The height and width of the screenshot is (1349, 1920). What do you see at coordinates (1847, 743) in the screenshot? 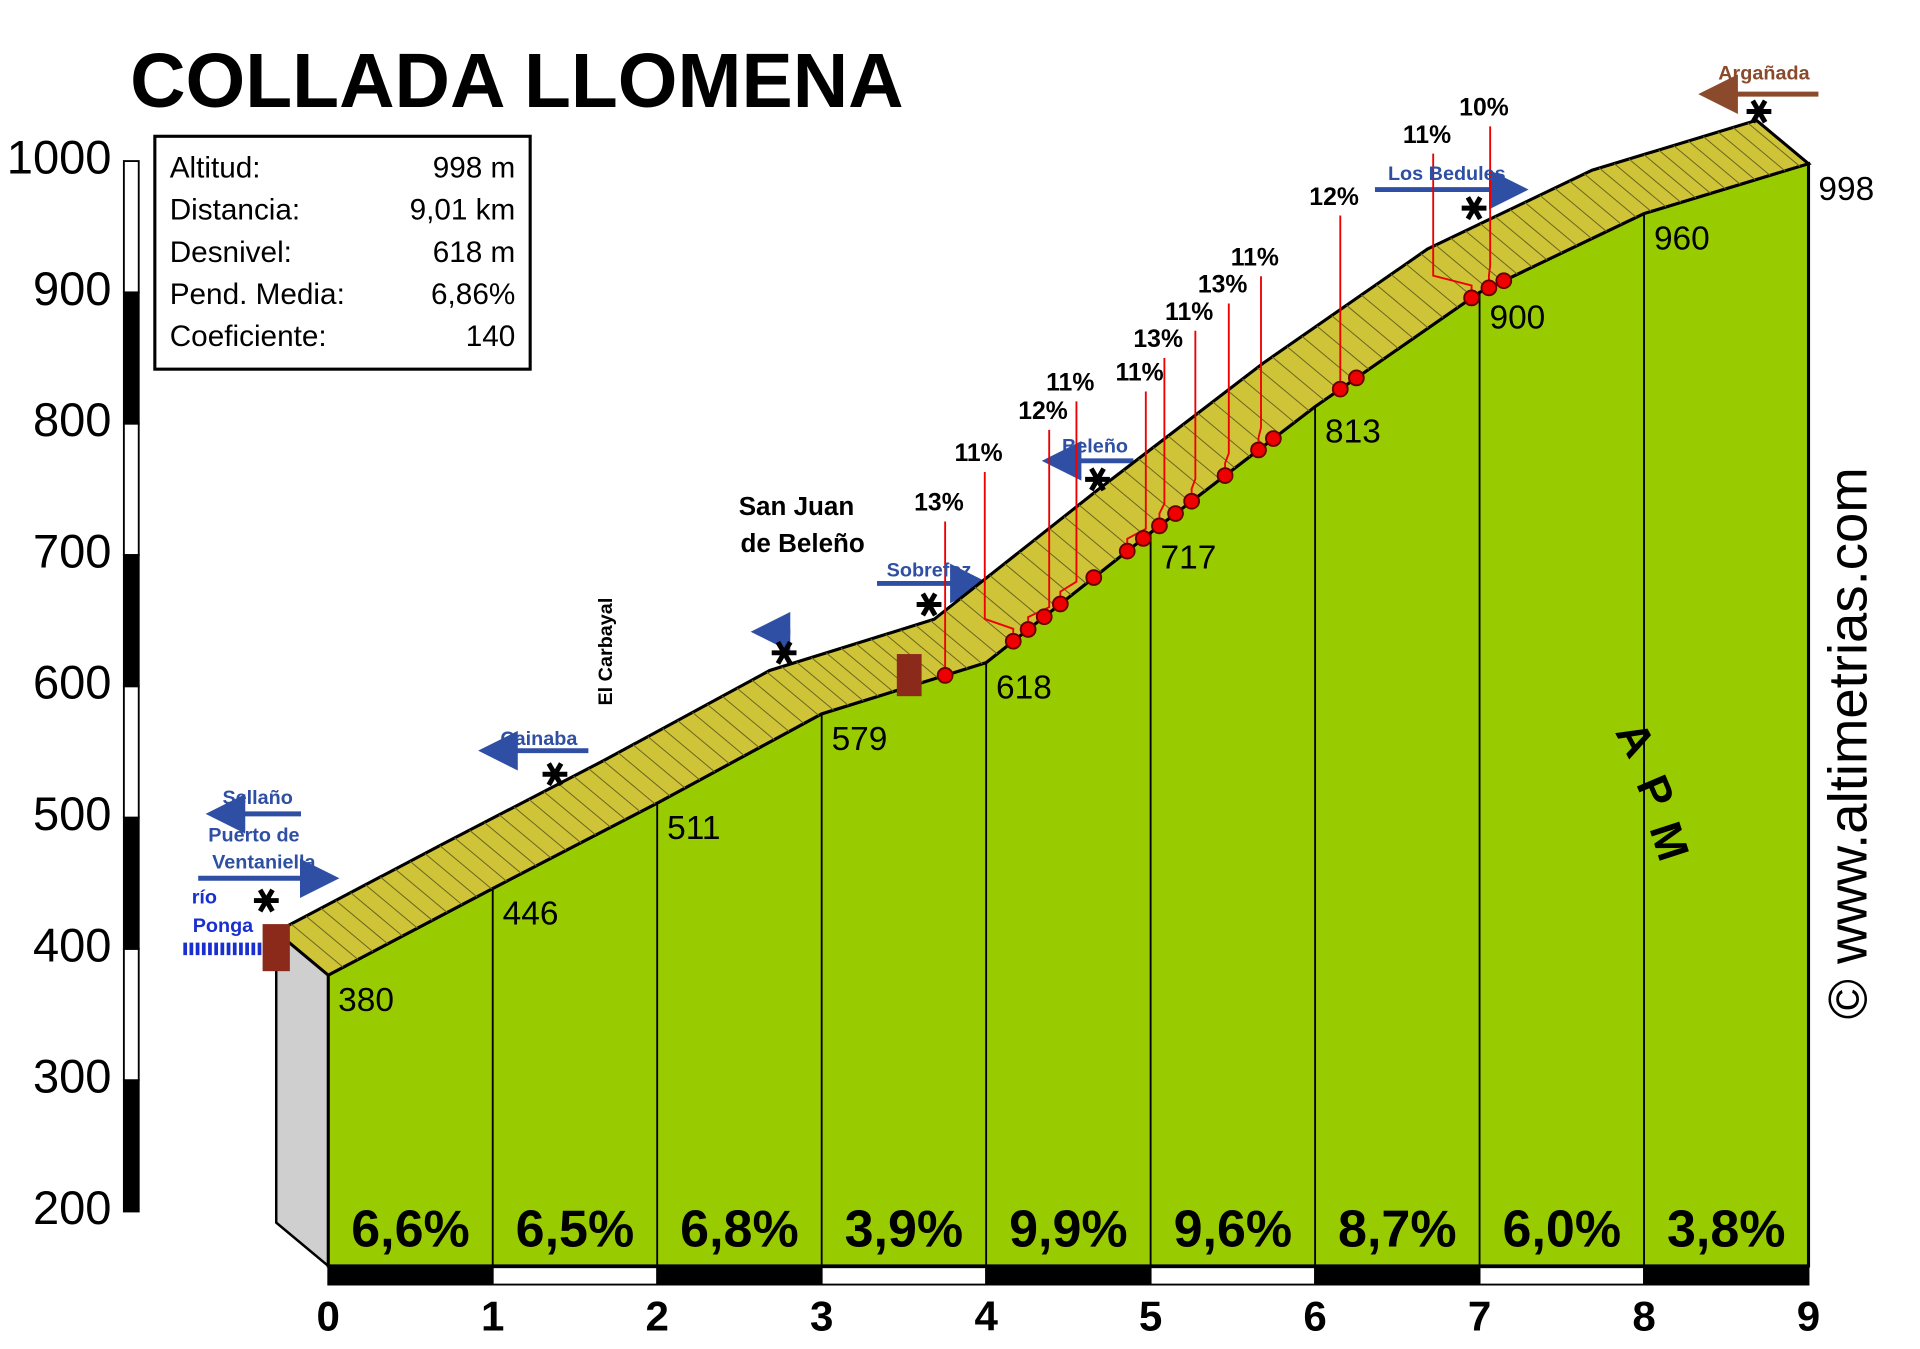
I see `watermark: © www.altimetrias.com` at bounding box center [1847, 743].